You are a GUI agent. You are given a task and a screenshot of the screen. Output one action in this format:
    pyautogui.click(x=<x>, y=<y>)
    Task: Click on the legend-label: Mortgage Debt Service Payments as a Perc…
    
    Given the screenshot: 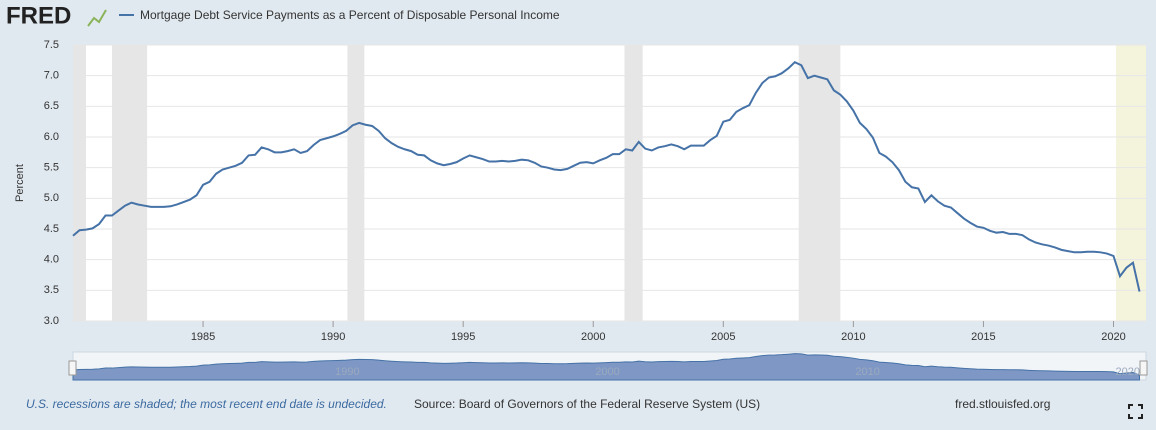 What is the action you would take?
    pyautogui.click(x=350, y=15)
    